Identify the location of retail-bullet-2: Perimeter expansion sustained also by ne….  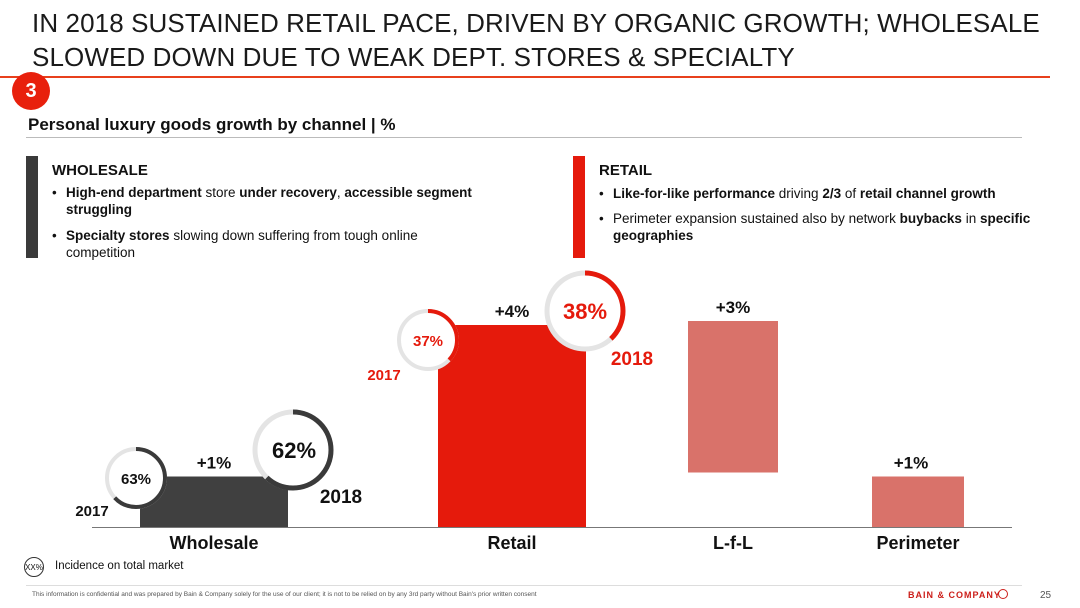
(816, 227).